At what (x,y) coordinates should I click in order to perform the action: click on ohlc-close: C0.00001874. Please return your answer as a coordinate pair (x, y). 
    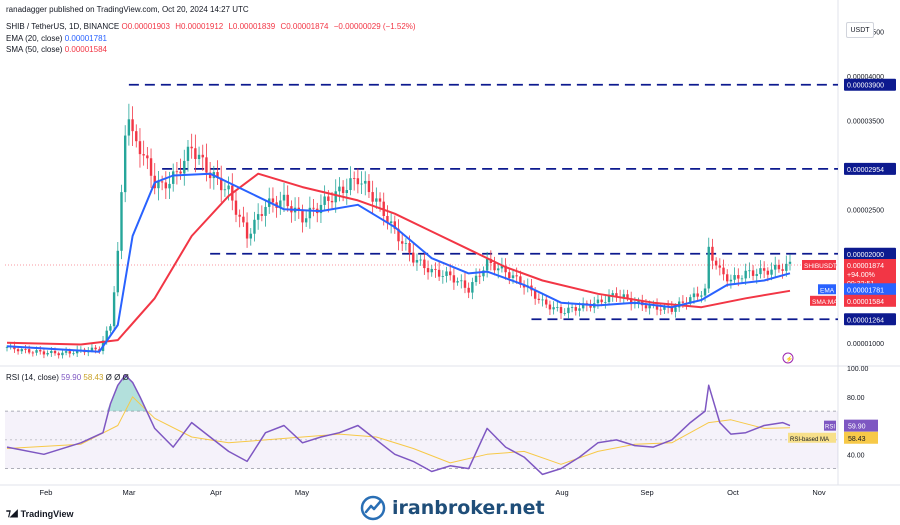
    Looking at the image, I should click on (304, 26).